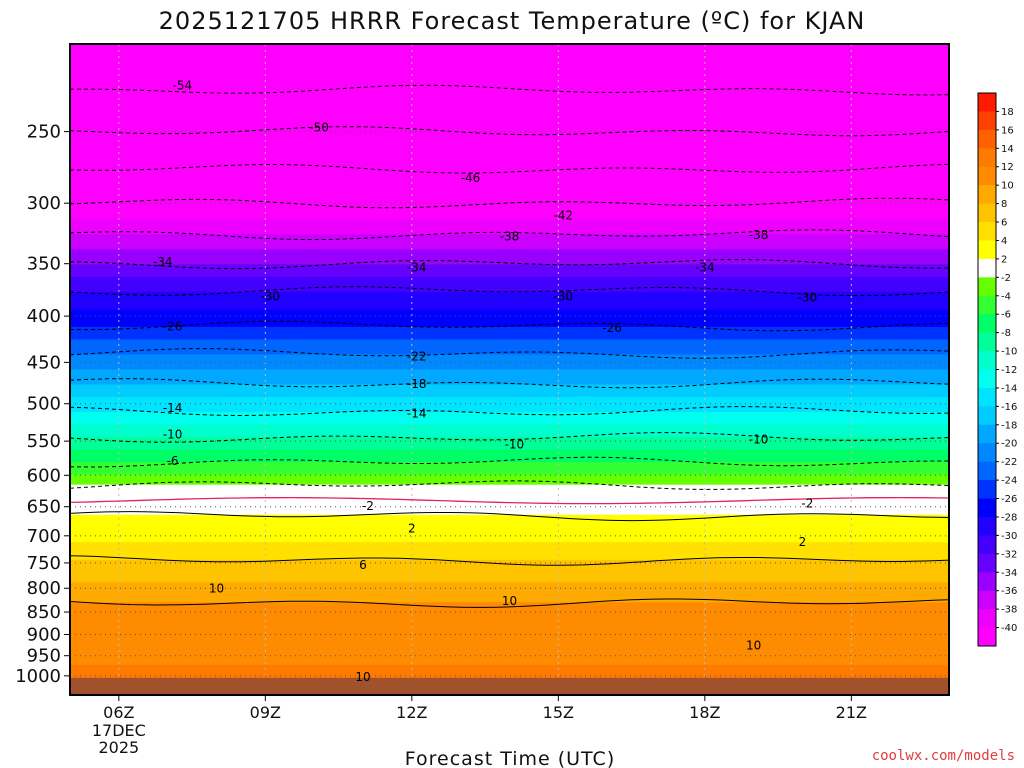 This screenshot has width=1024, height=768. Describe the element at coordinates (1009, 554) in the screenshot. I see `colorbar-label: -32` at that location.